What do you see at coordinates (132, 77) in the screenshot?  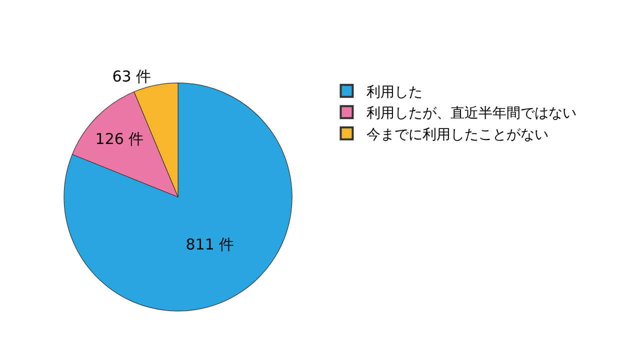 I see `data-label: 63 件` at bounding box center [132, 77].